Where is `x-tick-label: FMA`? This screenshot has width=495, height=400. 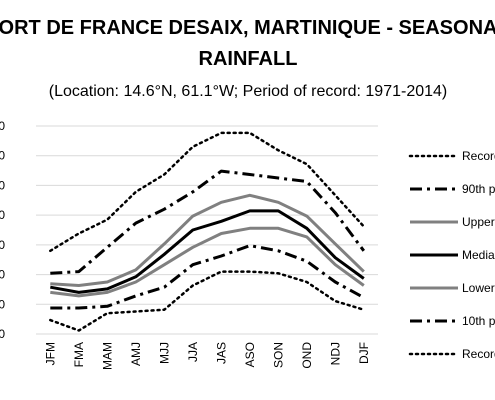 x-tick-label: FMA is located at coordinates (79, 354).